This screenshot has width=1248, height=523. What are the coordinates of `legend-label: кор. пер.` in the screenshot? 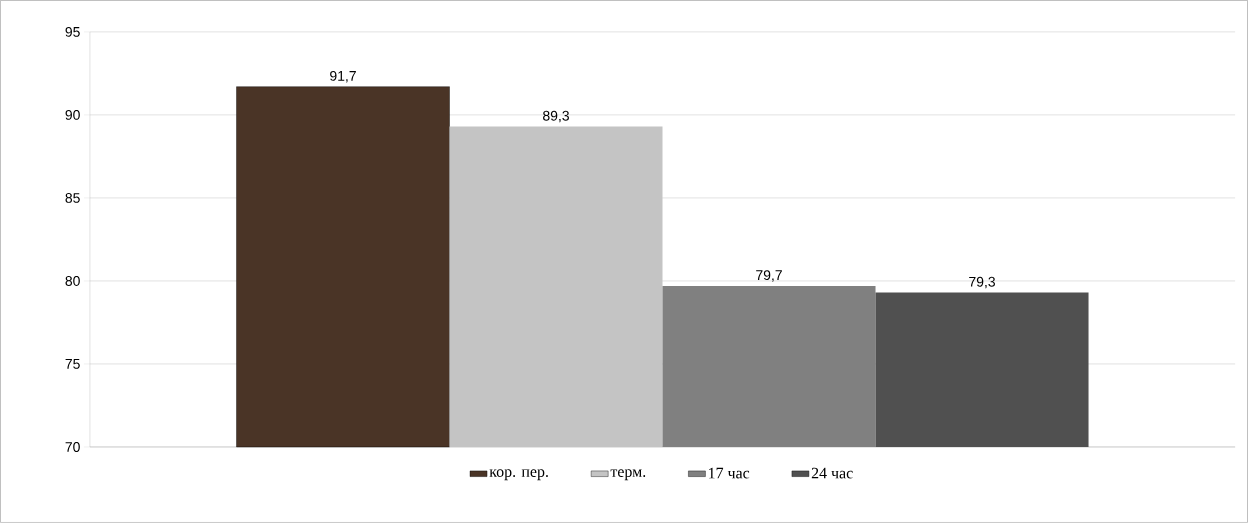 It's located at (518, 475).